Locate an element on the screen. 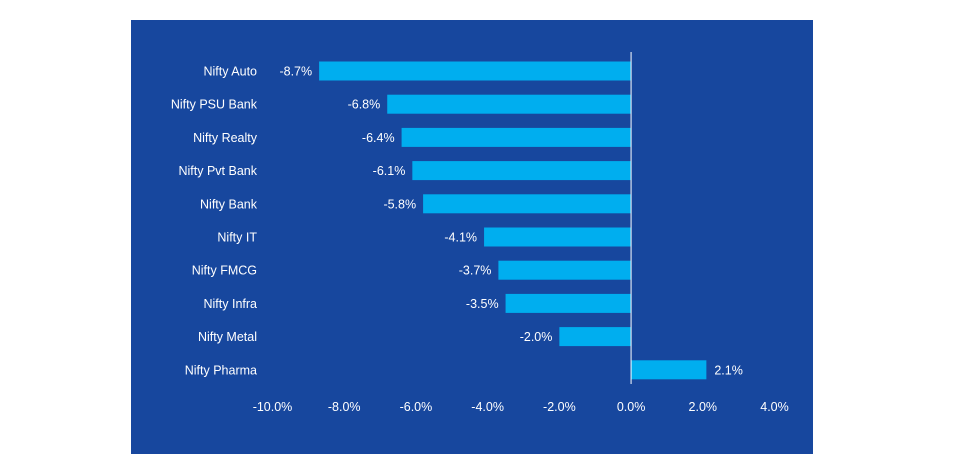 The image size is (979, 460). x-tick-label: 0.0% is located at coordinates (631, 407).